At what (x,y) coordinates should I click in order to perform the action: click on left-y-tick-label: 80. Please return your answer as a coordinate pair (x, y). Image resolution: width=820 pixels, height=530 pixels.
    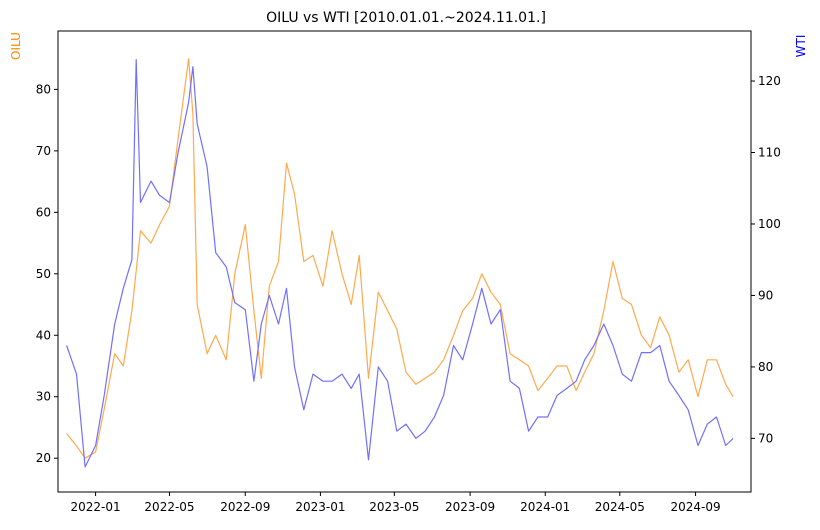
    Looking at the image, I should click on (43, 89).